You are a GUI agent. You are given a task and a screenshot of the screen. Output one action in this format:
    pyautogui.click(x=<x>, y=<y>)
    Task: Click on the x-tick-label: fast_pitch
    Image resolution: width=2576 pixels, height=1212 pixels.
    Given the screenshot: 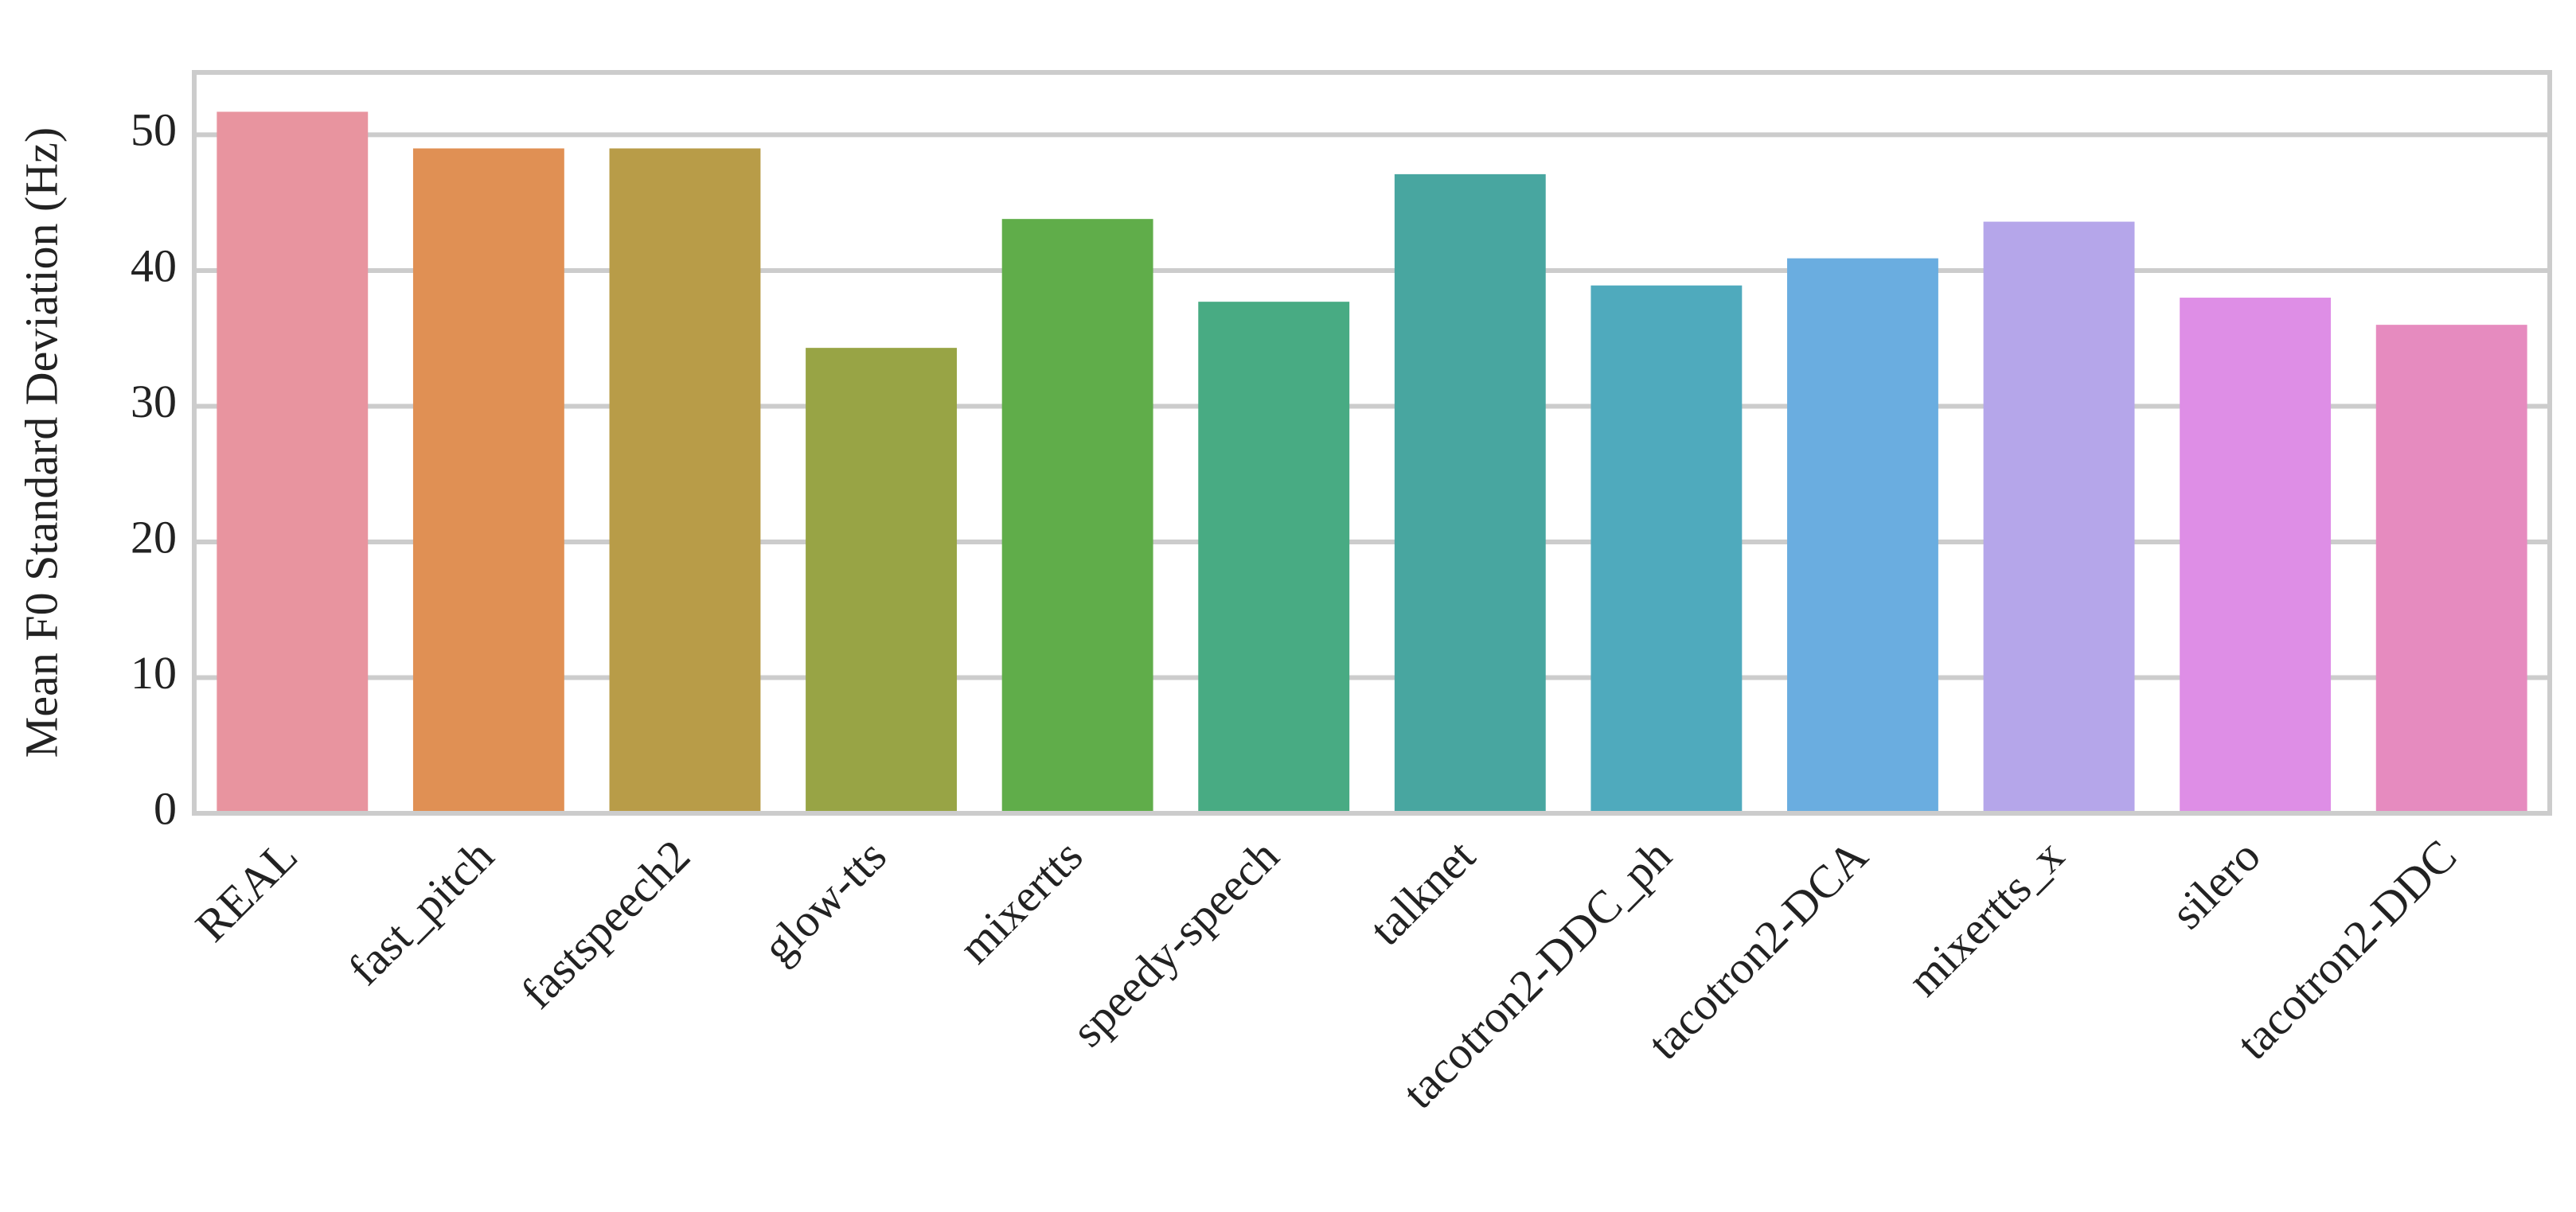 What is the action you would take?
    pyautogui.click(x=421, y=913)
    